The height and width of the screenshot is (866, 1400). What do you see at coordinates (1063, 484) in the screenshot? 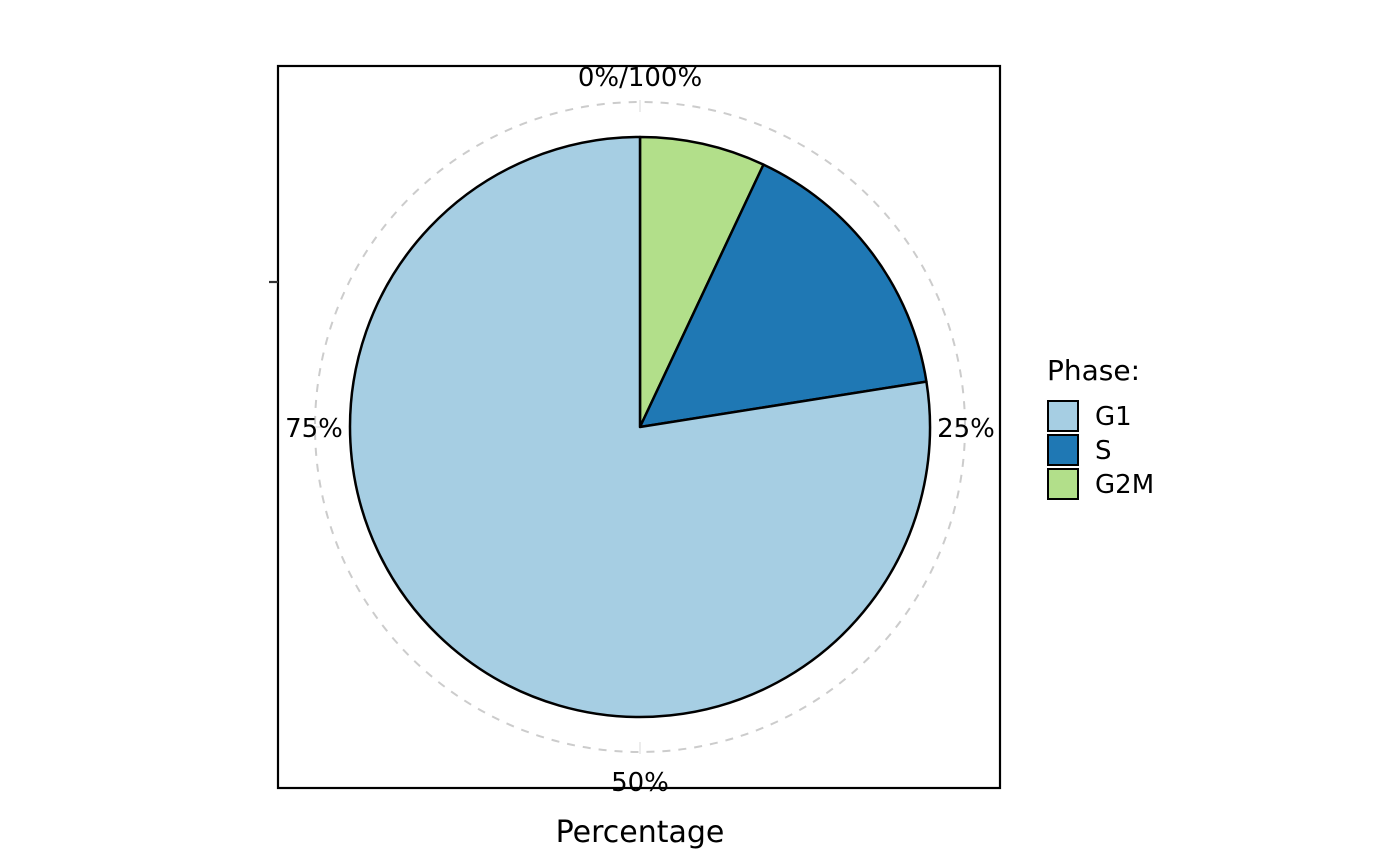
I see `legend-key-g2m` at bounding box center [1063, 484].